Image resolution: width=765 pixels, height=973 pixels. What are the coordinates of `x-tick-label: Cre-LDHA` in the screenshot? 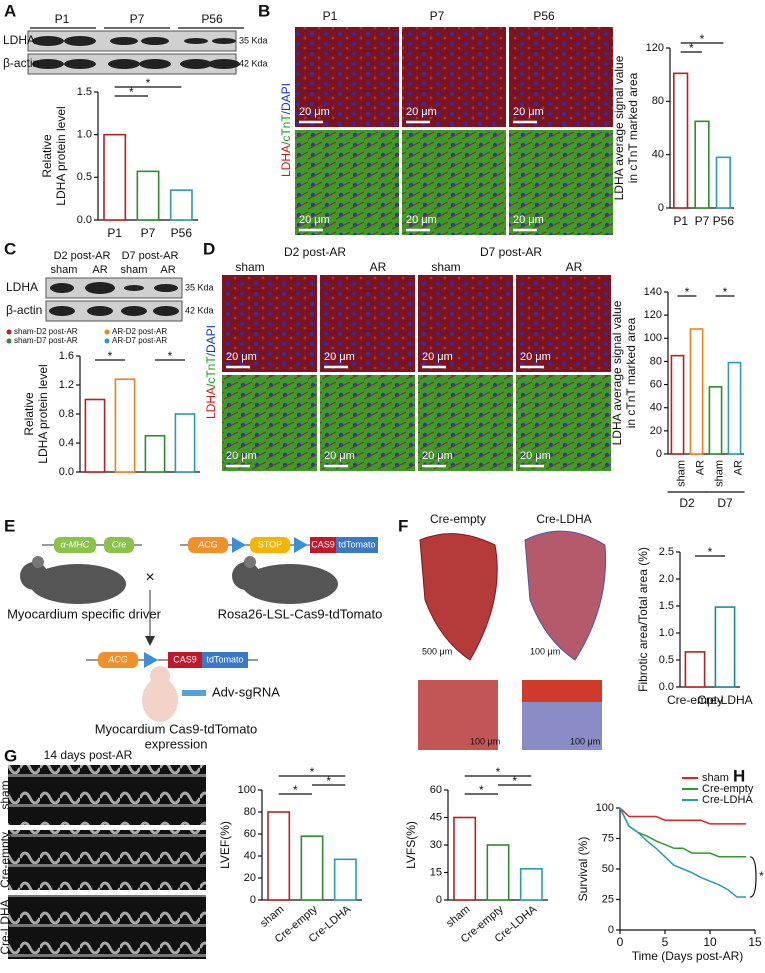 It's located at (724, 700).